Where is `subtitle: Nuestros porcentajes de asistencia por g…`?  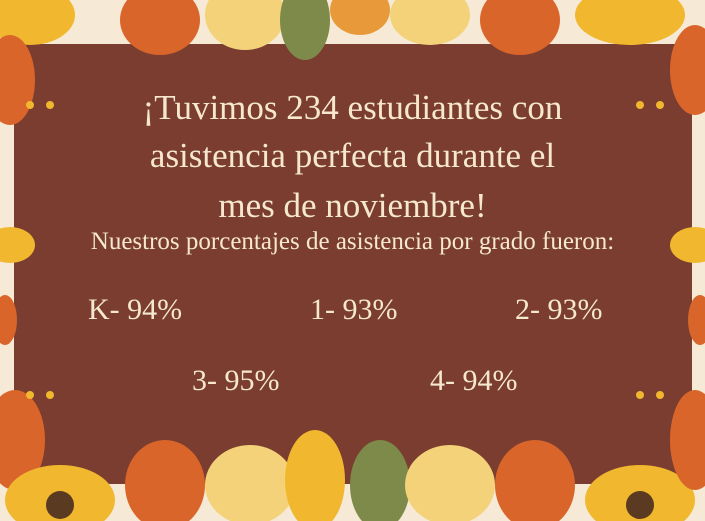
subtitle: Nuestros porcentajes de asistencia por g… is located at coordinates (352, 241).